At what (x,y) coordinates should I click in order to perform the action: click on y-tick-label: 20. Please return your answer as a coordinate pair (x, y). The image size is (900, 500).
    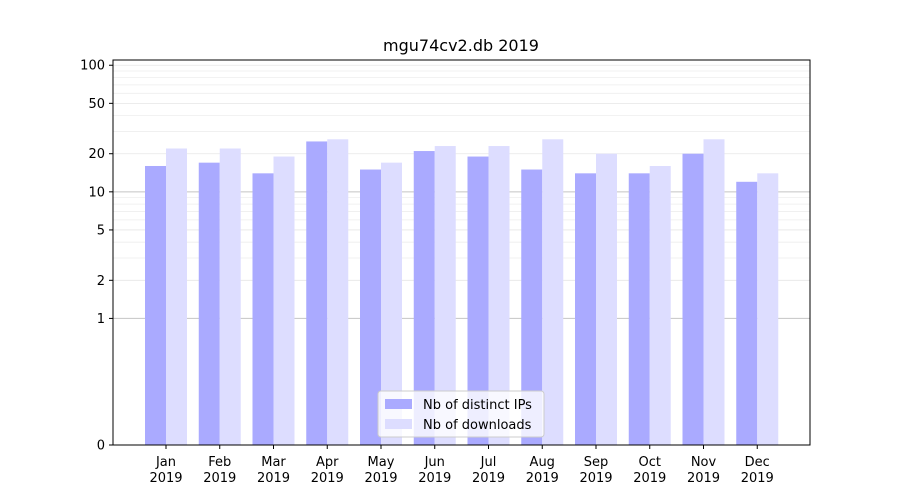
    Looking at the image, I should click on (96, 154).